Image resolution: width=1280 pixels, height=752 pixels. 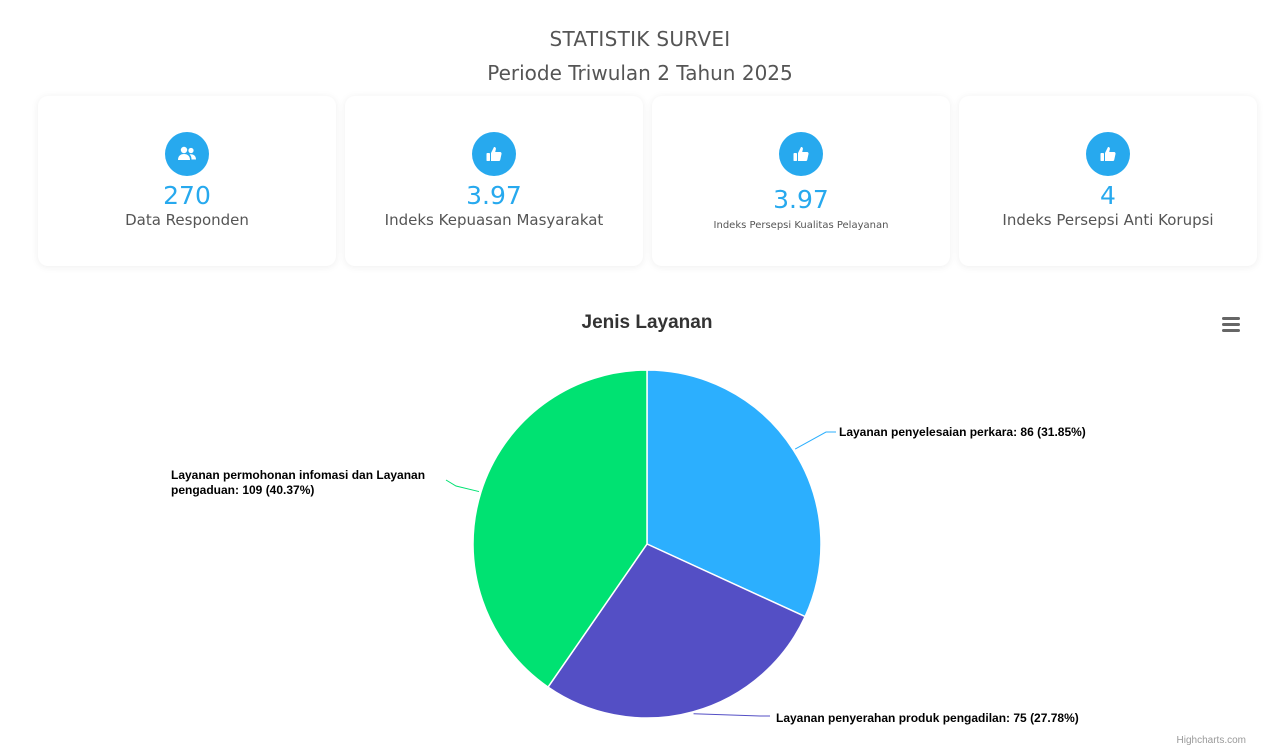 What do you see at coordinates (560, 529) in the screenshot?
I see `pie-slice-permohonan` at bounding box center [560, 529].